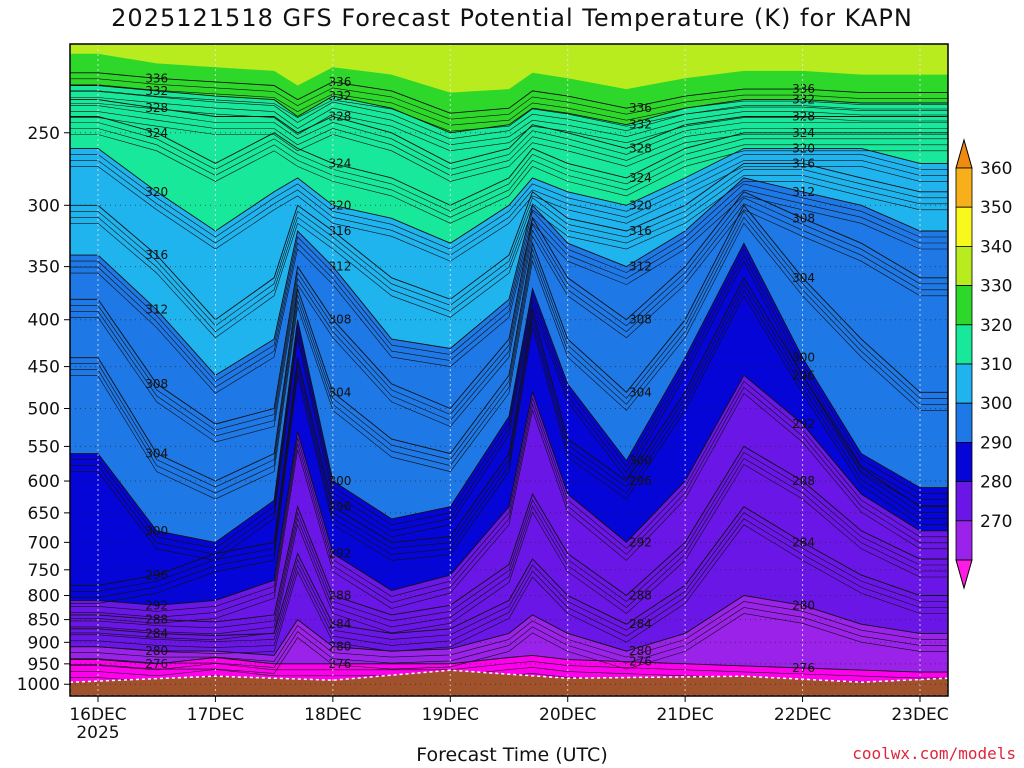 The image size is (1024, 768). What do you see at coordinates (97, 733) in the screenshot?
I see `x-year-label: 2025` at bounding box center [97, 733].